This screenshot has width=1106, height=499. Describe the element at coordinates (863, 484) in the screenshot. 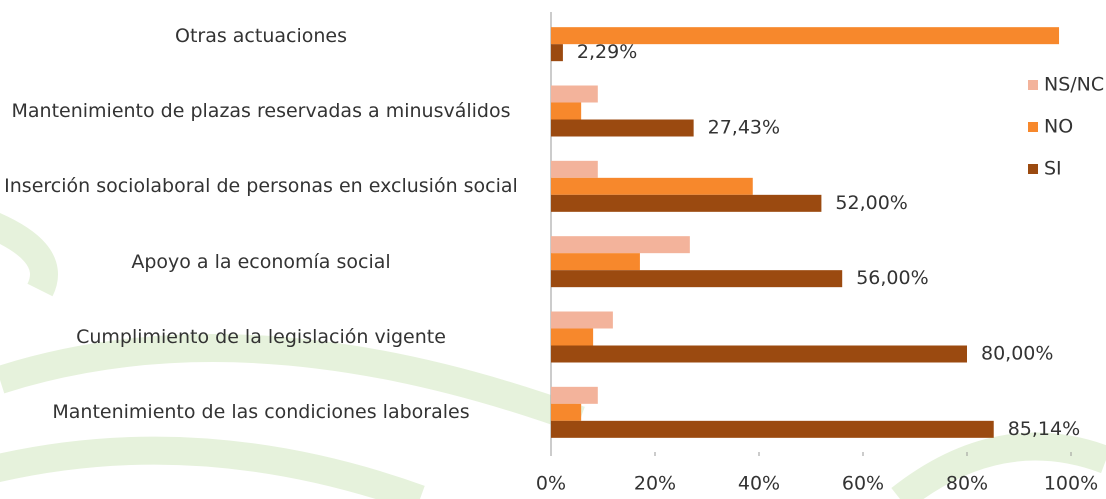

I see `x-tick-label: 60%` at that location.